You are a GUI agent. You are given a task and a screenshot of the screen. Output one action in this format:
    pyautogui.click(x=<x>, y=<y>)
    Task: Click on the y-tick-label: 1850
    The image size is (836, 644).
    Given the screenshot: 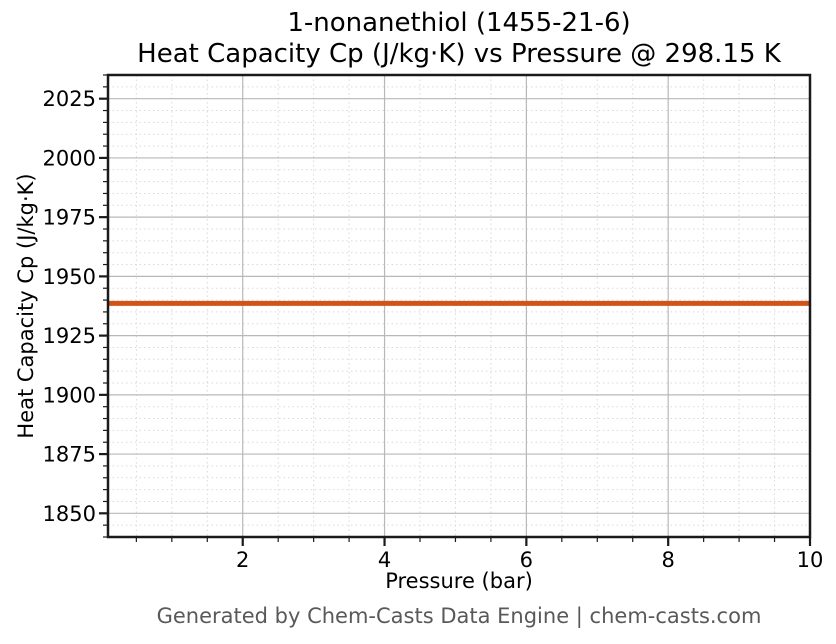 What is the action you would take?
    pyautogui.click(x=69, y=514)
    